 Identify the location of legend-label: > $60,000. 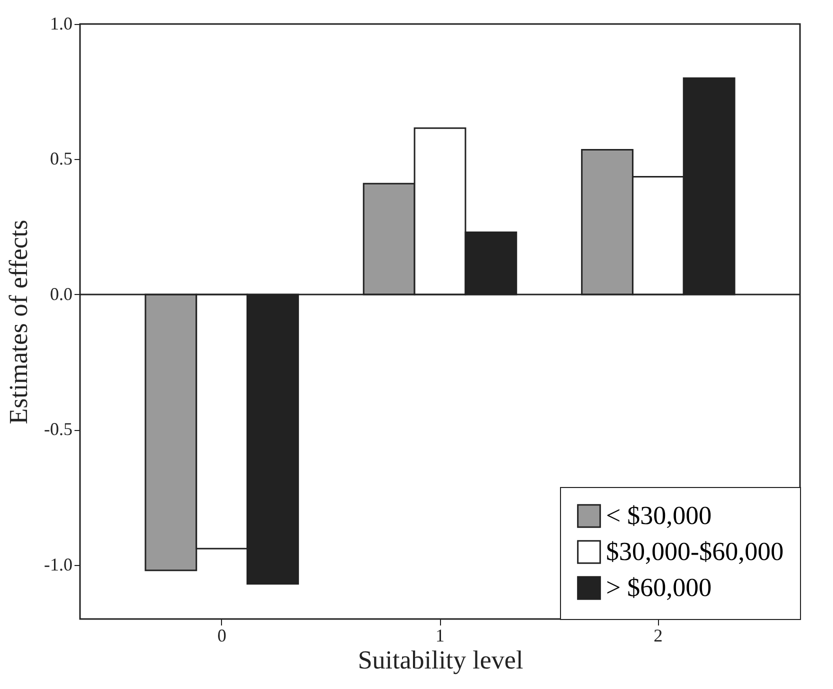
(659, 587).